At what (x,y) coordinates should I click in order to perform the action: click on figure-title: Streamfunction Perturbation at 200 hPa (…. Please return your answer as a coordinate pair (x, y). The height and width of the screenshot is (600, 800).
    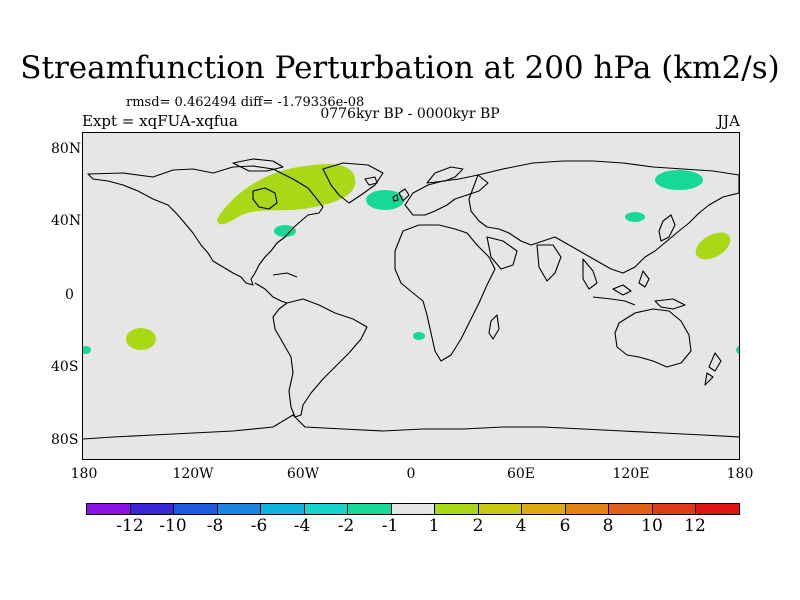
    Looking at the image, I should click on (400, 68).